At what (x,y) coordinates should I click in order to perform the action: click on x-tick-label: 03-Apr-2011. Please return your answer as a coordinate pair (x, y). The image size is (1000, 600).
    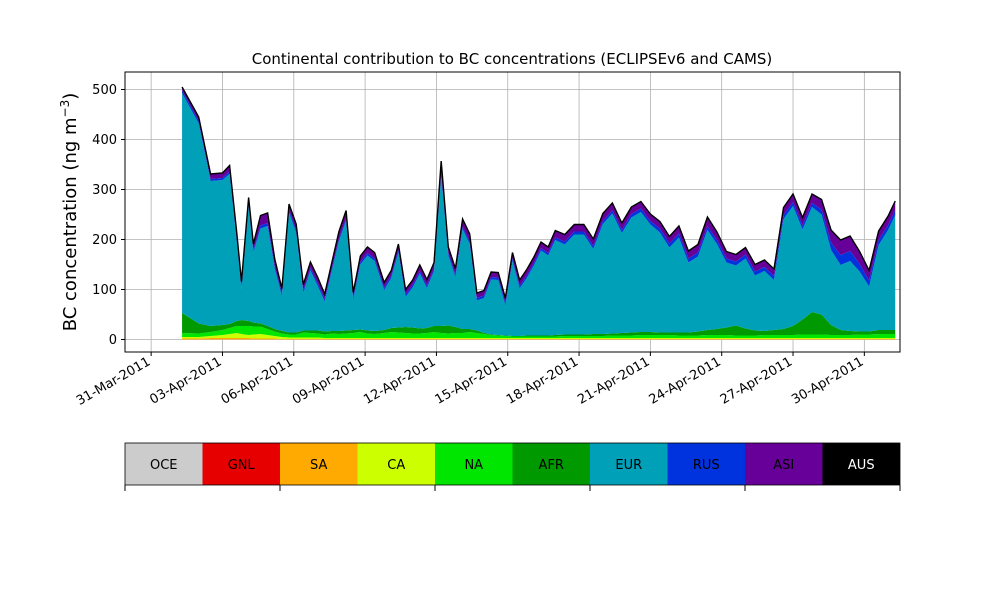
    Looking at the image, I should click on (185, 380).